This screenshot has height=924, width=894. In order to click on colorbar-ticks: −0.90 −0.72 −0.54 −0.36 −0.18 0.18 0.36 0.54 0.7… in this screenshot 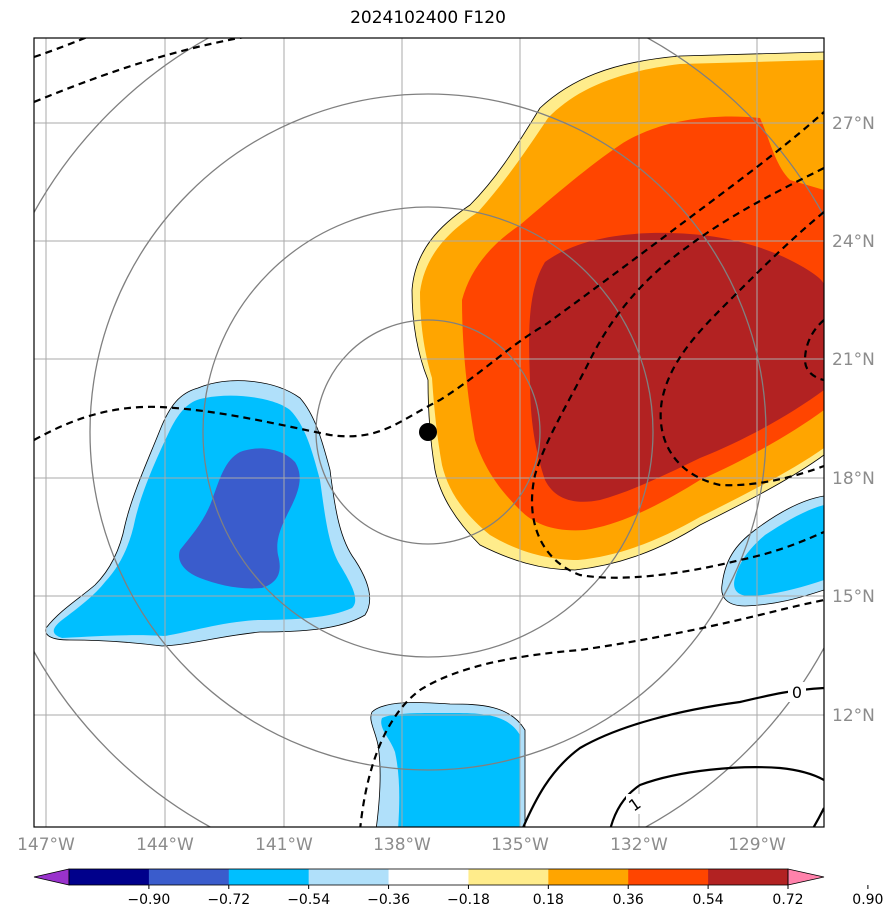, I will do `click(505, 896)`.